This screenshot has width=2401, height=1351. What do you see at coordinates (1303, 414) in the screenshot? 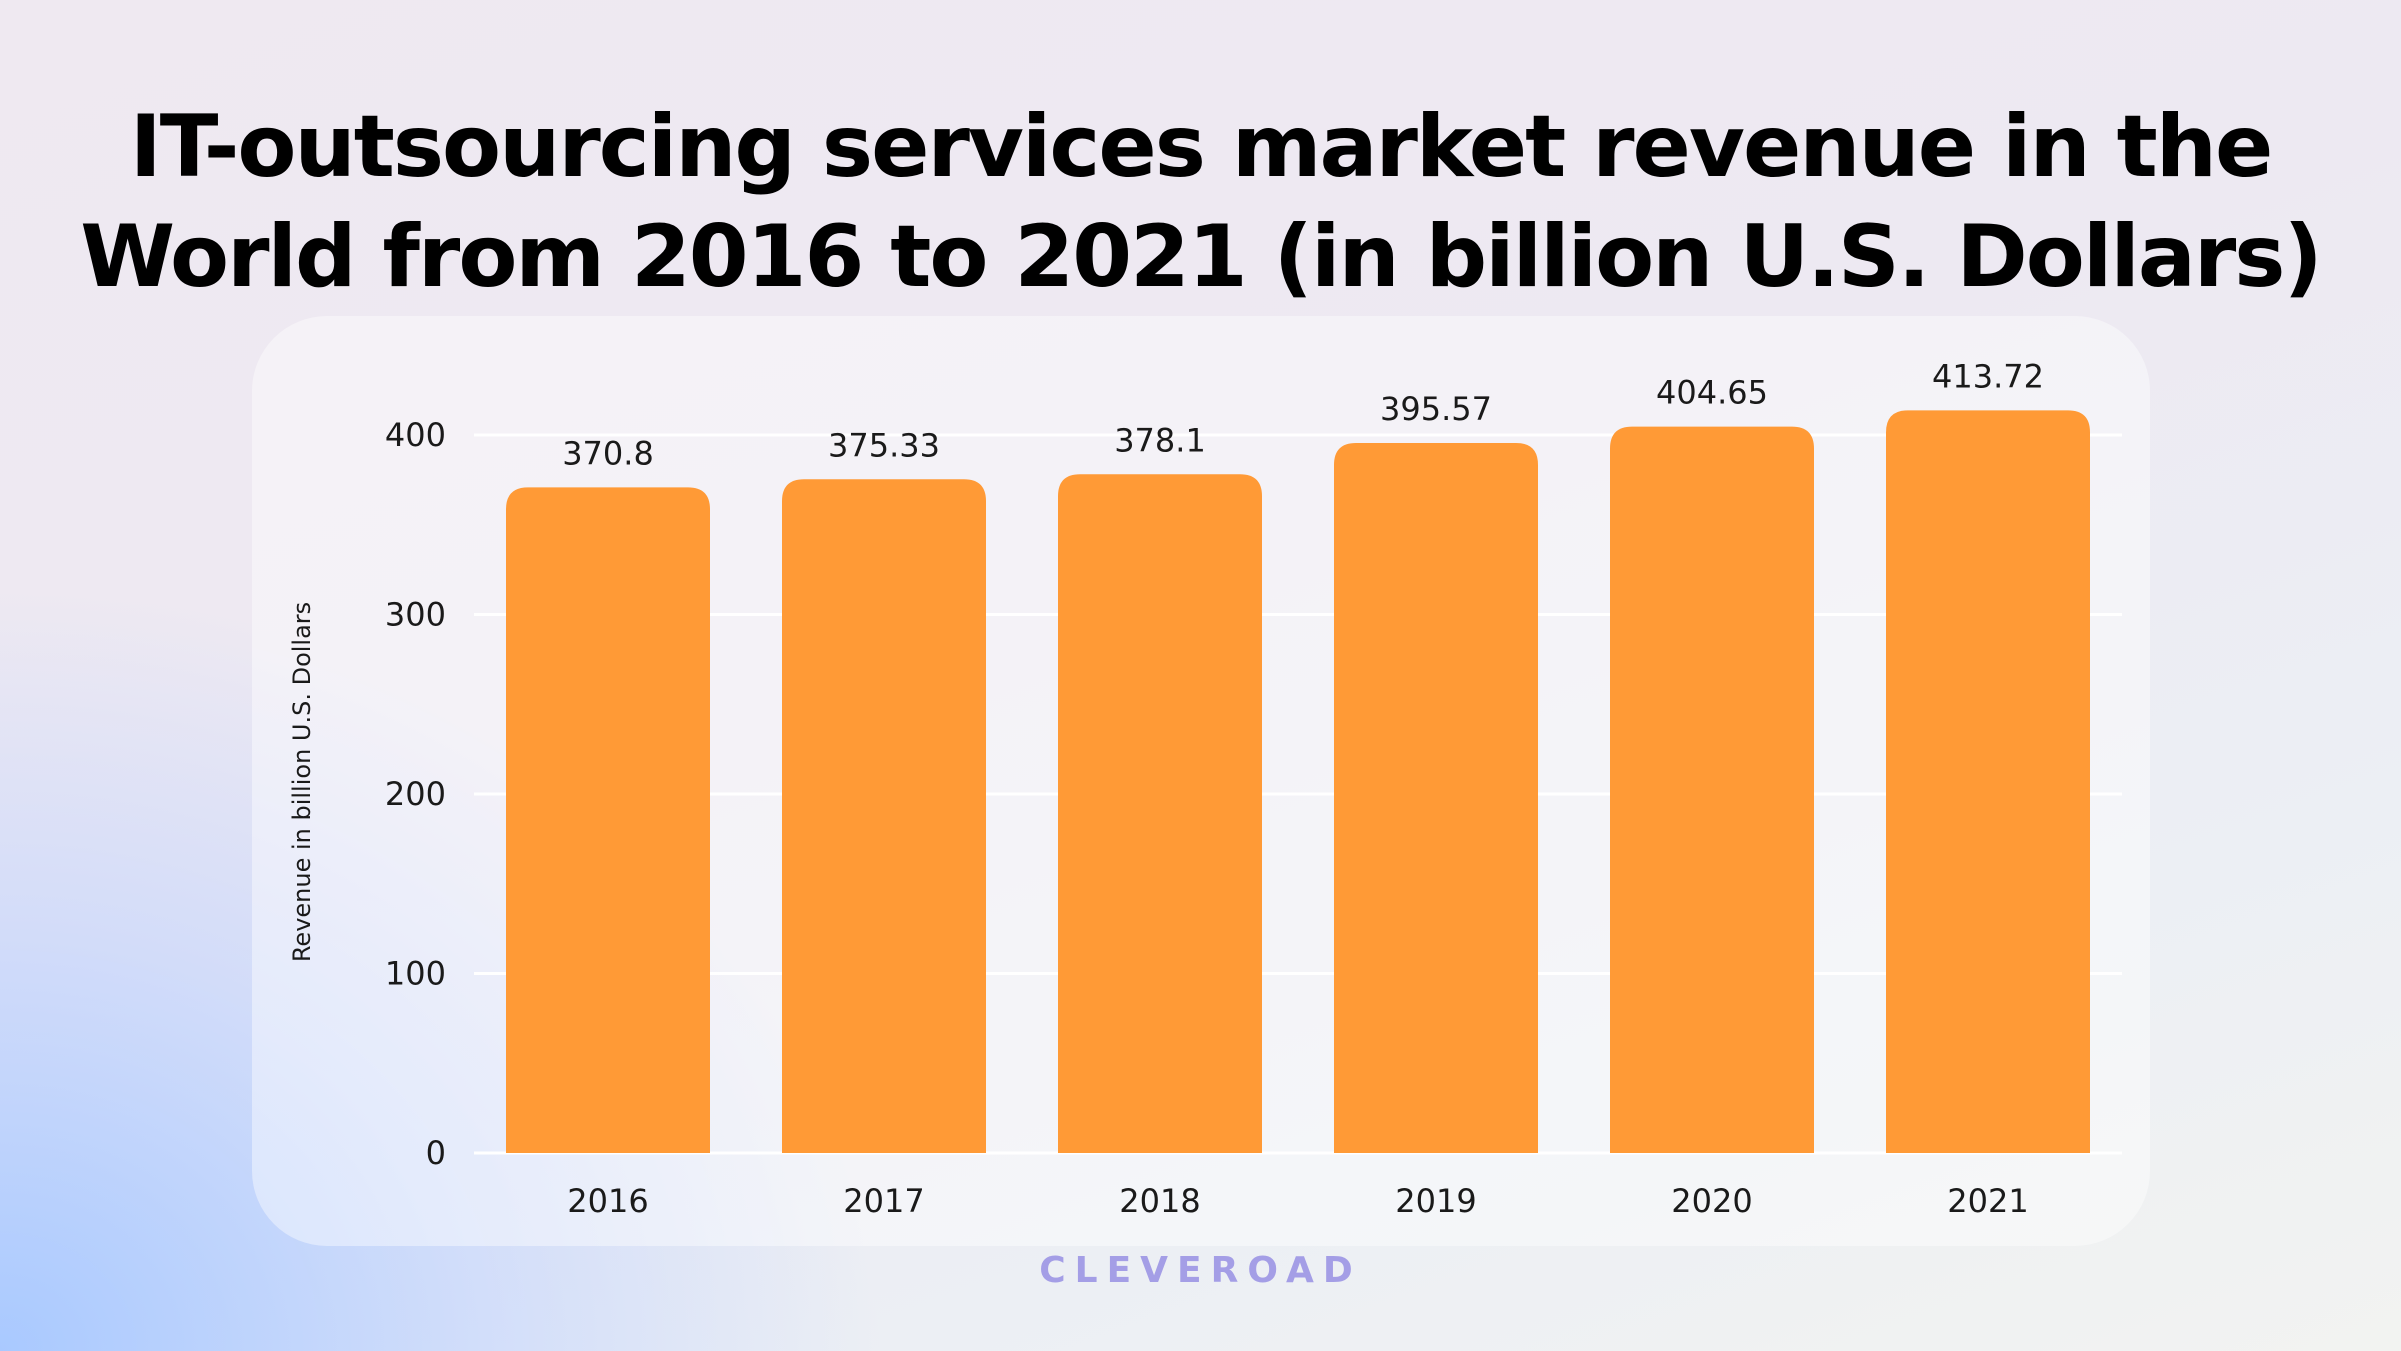
I see `data-labels: 370.8 375.33 378.1 395.57 404.65 413.72` at bounding box center [1303, 414].